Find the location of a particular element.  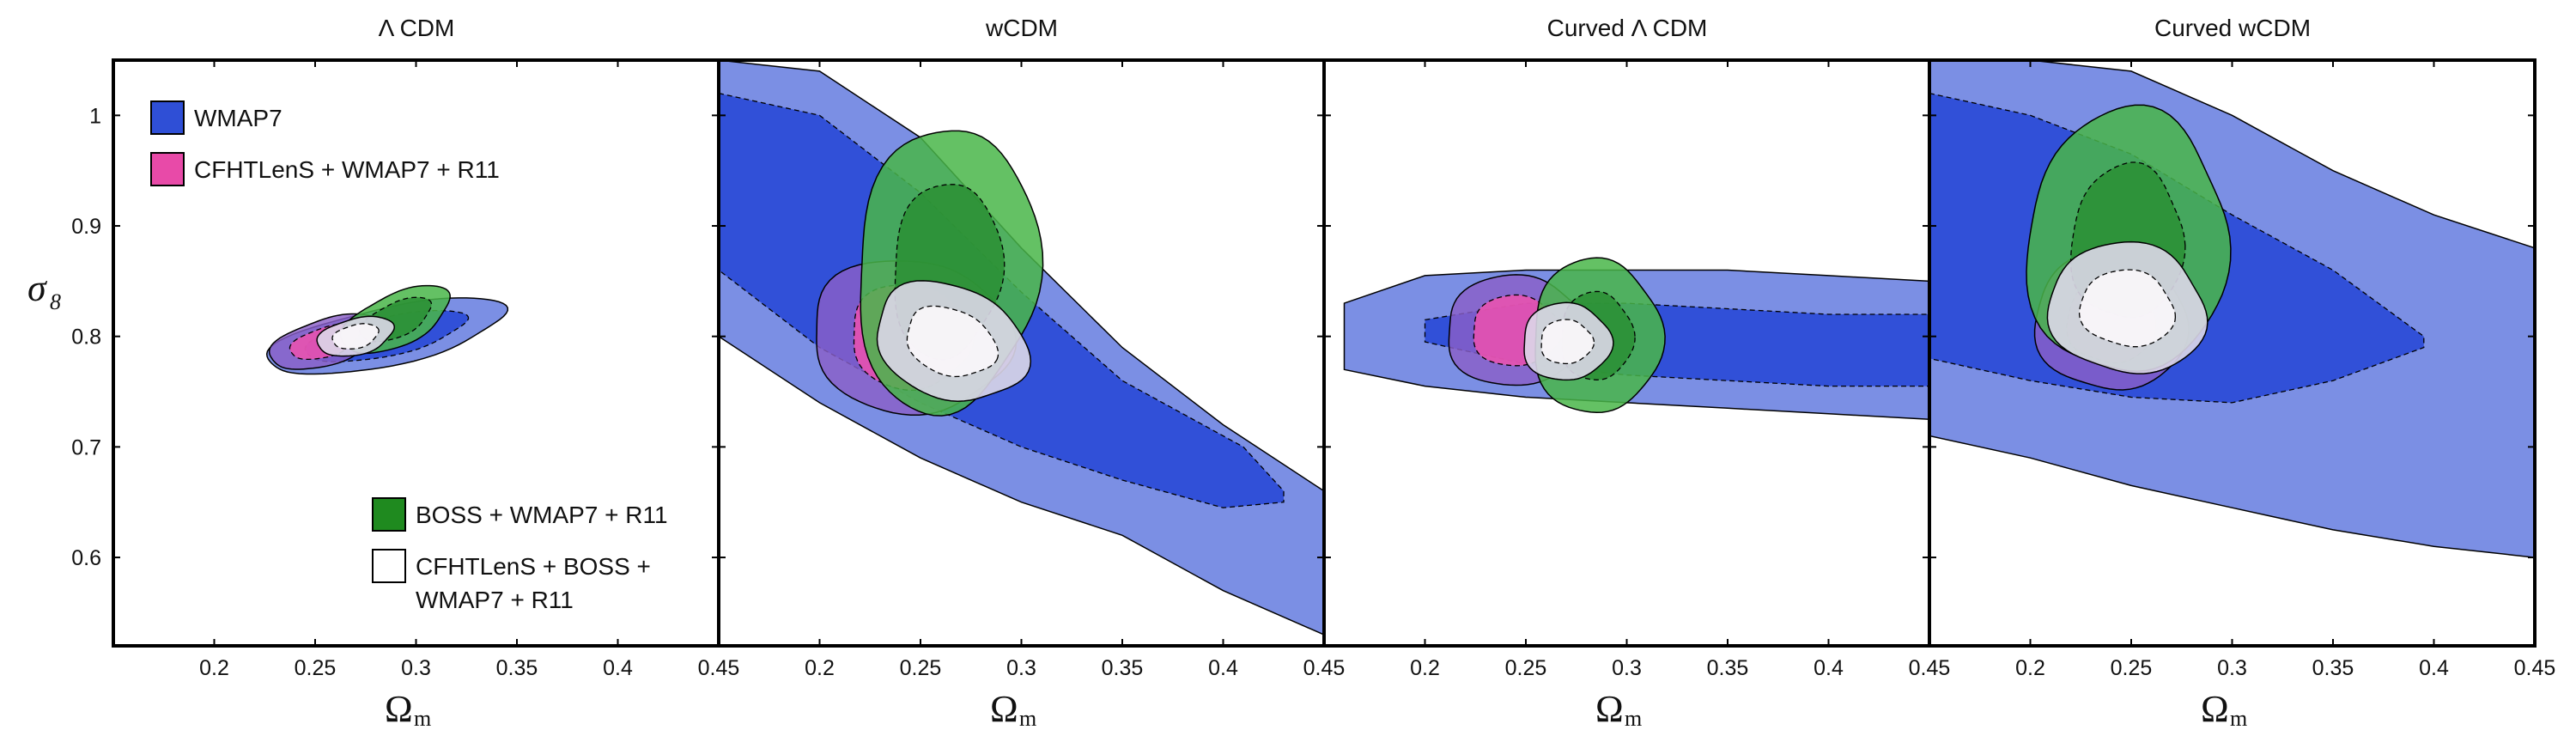

x-axis-label-curved-lcdm: Ω m is located at coordinates (1619, 709).